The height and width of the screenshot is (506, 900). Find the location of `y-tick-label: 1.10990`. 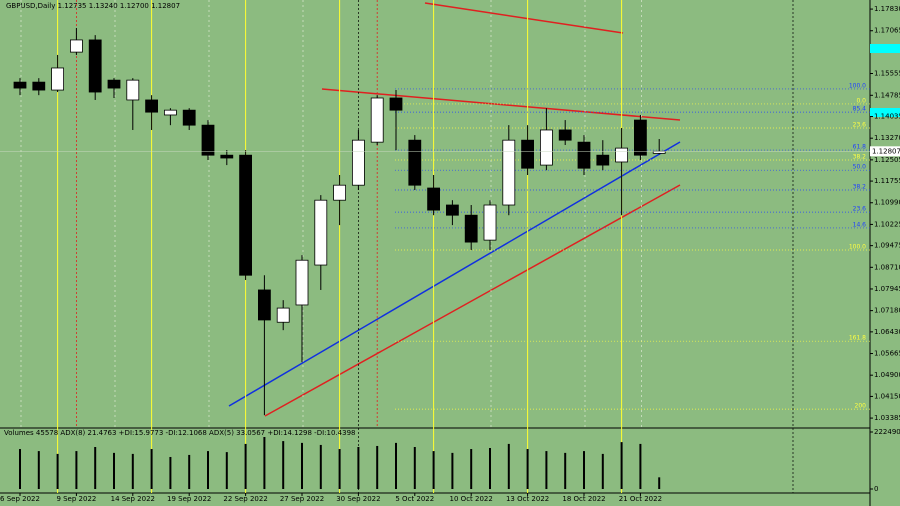

y-tick-label: 1.10990 is located at coordinates (887, 203).